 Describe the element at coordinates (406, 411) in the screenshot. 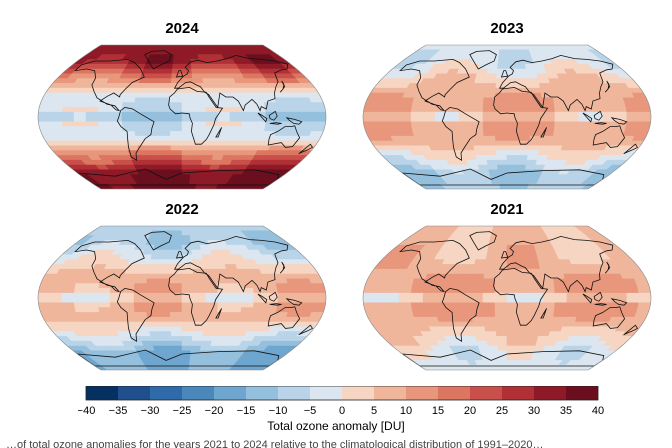

I see `colorbar-tick-label: 10` at that location.